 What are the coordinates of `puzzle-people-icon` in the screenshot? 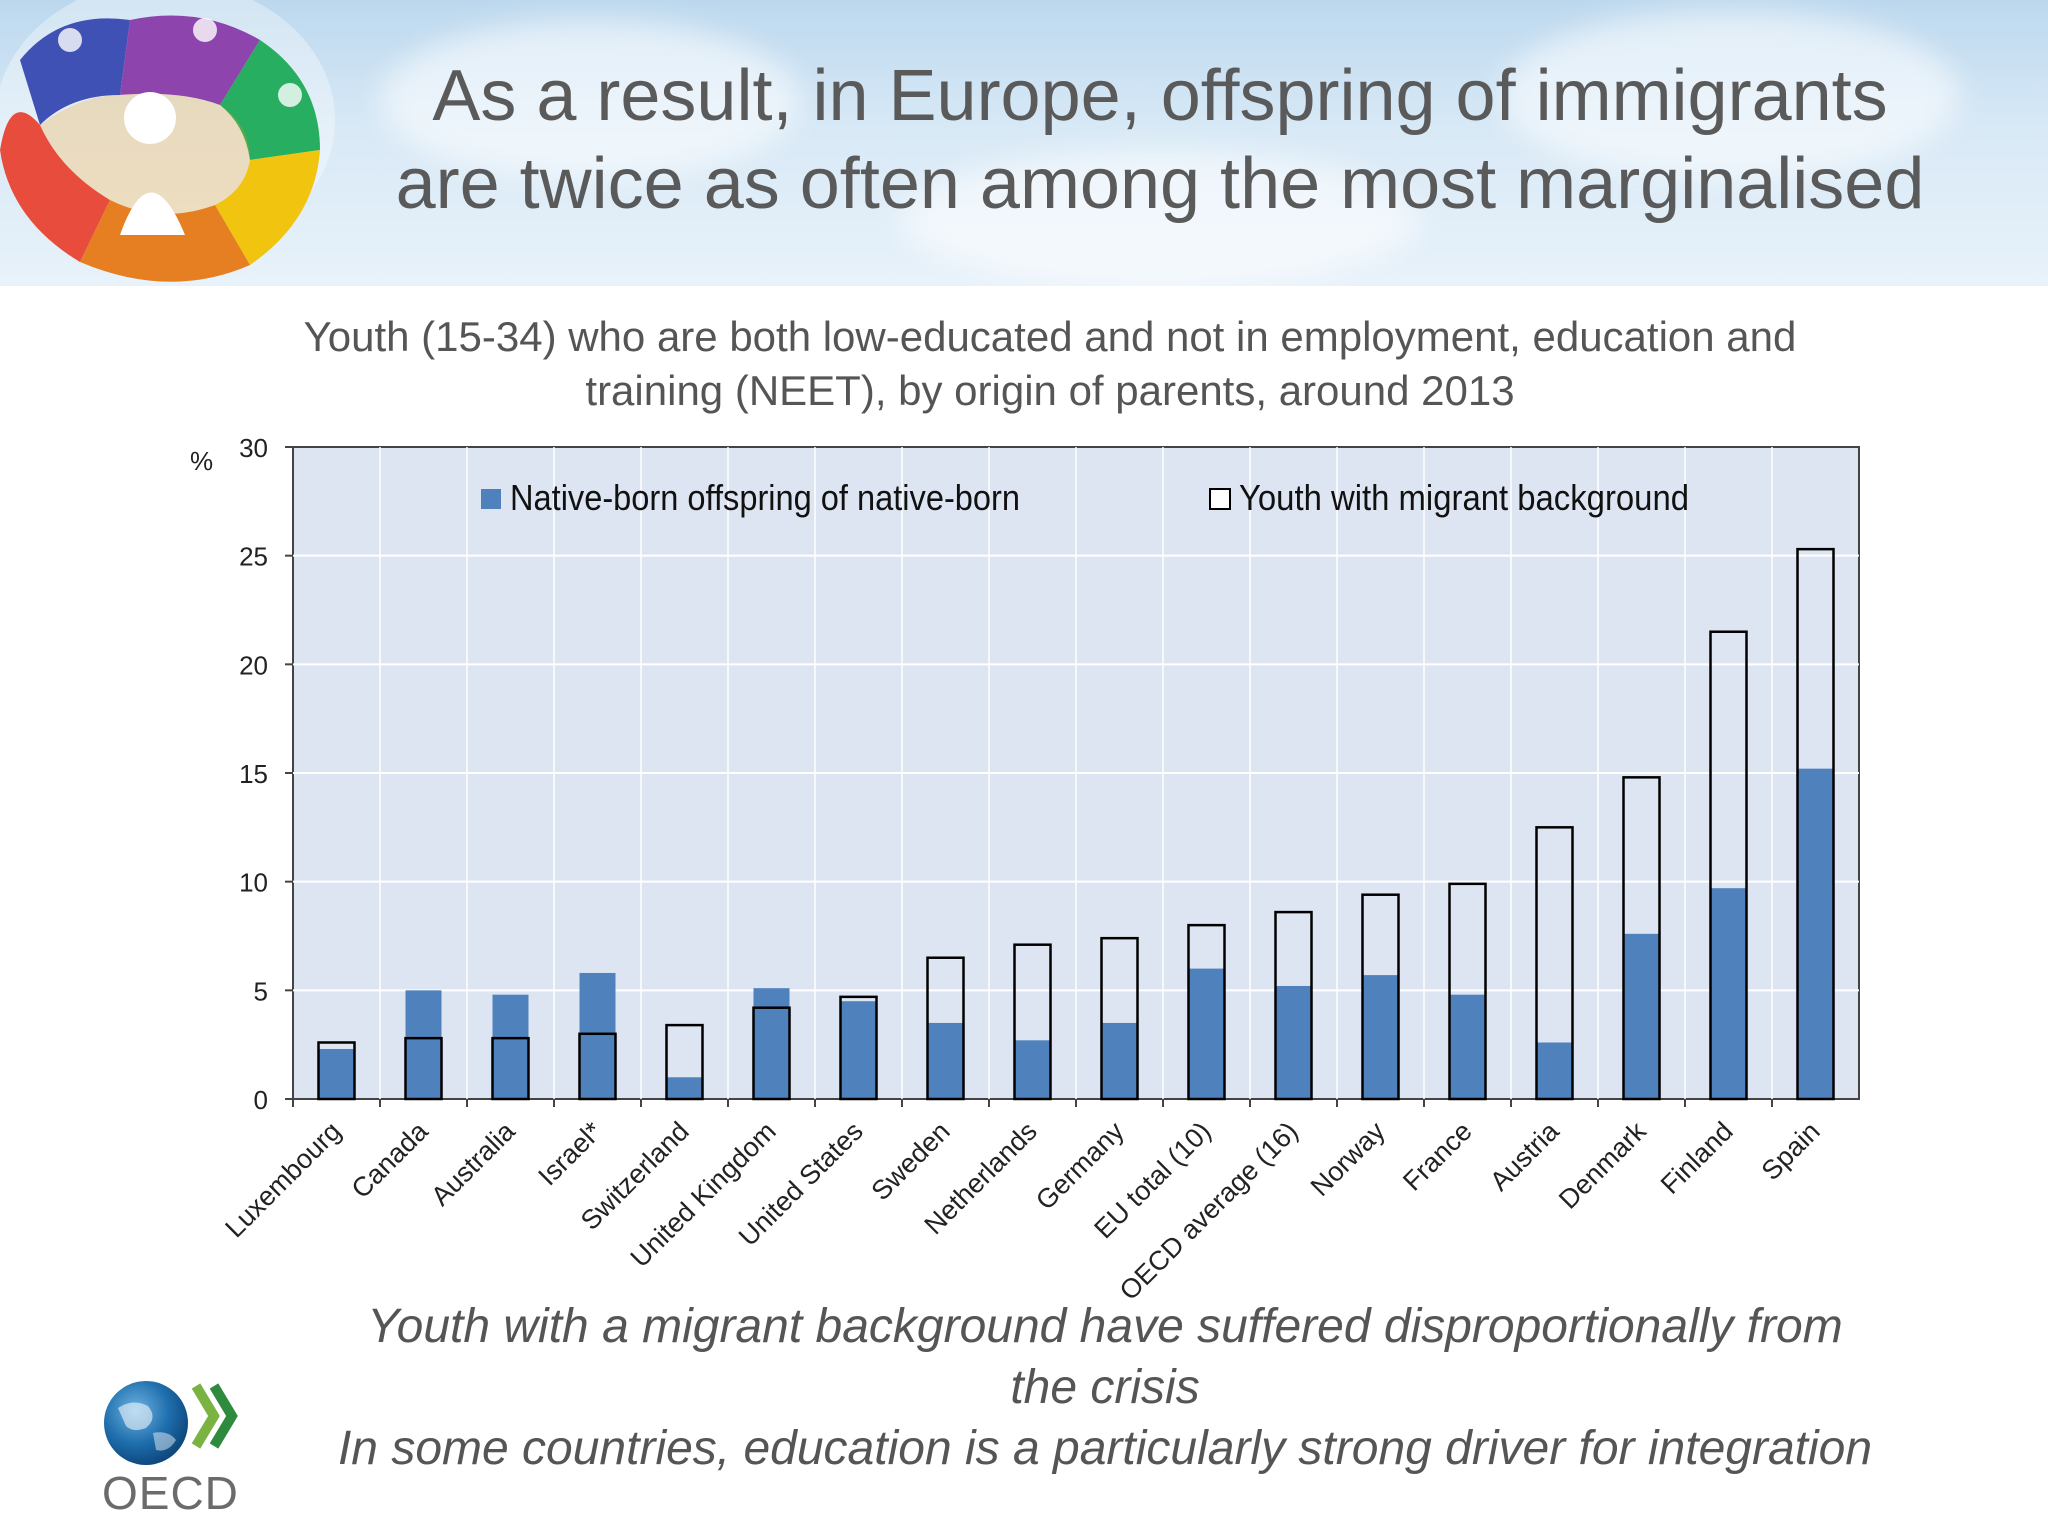 It's located at (167, 141).